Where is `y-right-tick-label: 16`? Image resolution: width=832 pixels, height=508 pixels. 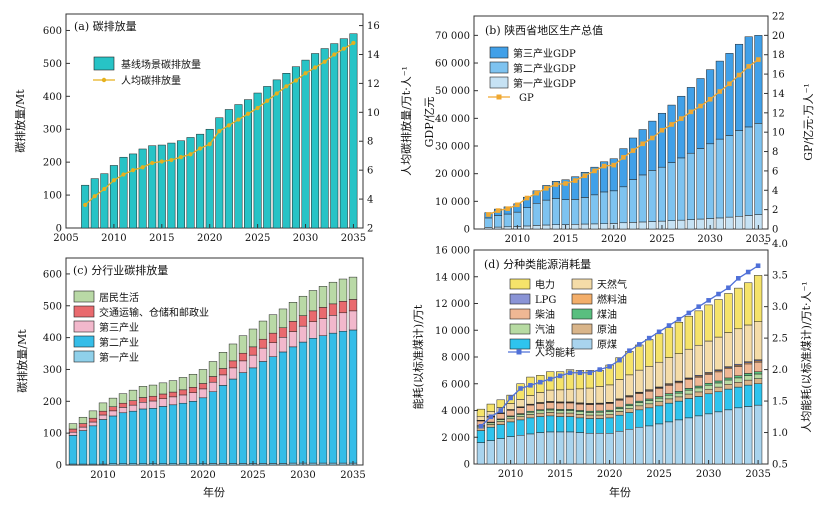 y-right-tick-label: 16 is located at coordinates (373, 26).